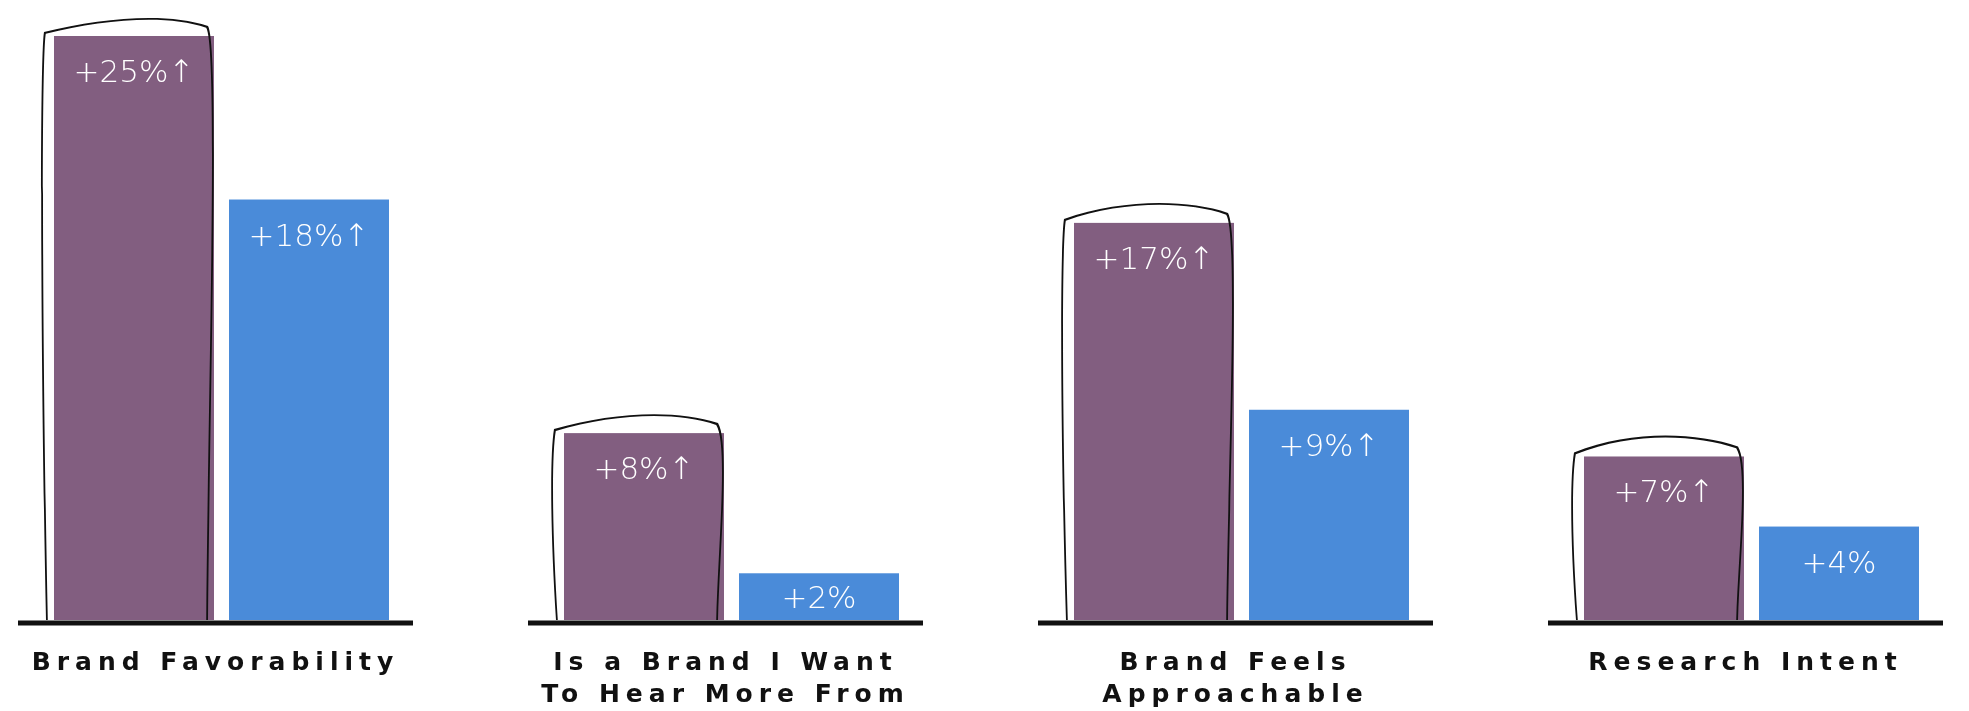 The width and height of the screenshot is (1969, 711). I want to click on data-label: +18%↑, so click(309, 234).